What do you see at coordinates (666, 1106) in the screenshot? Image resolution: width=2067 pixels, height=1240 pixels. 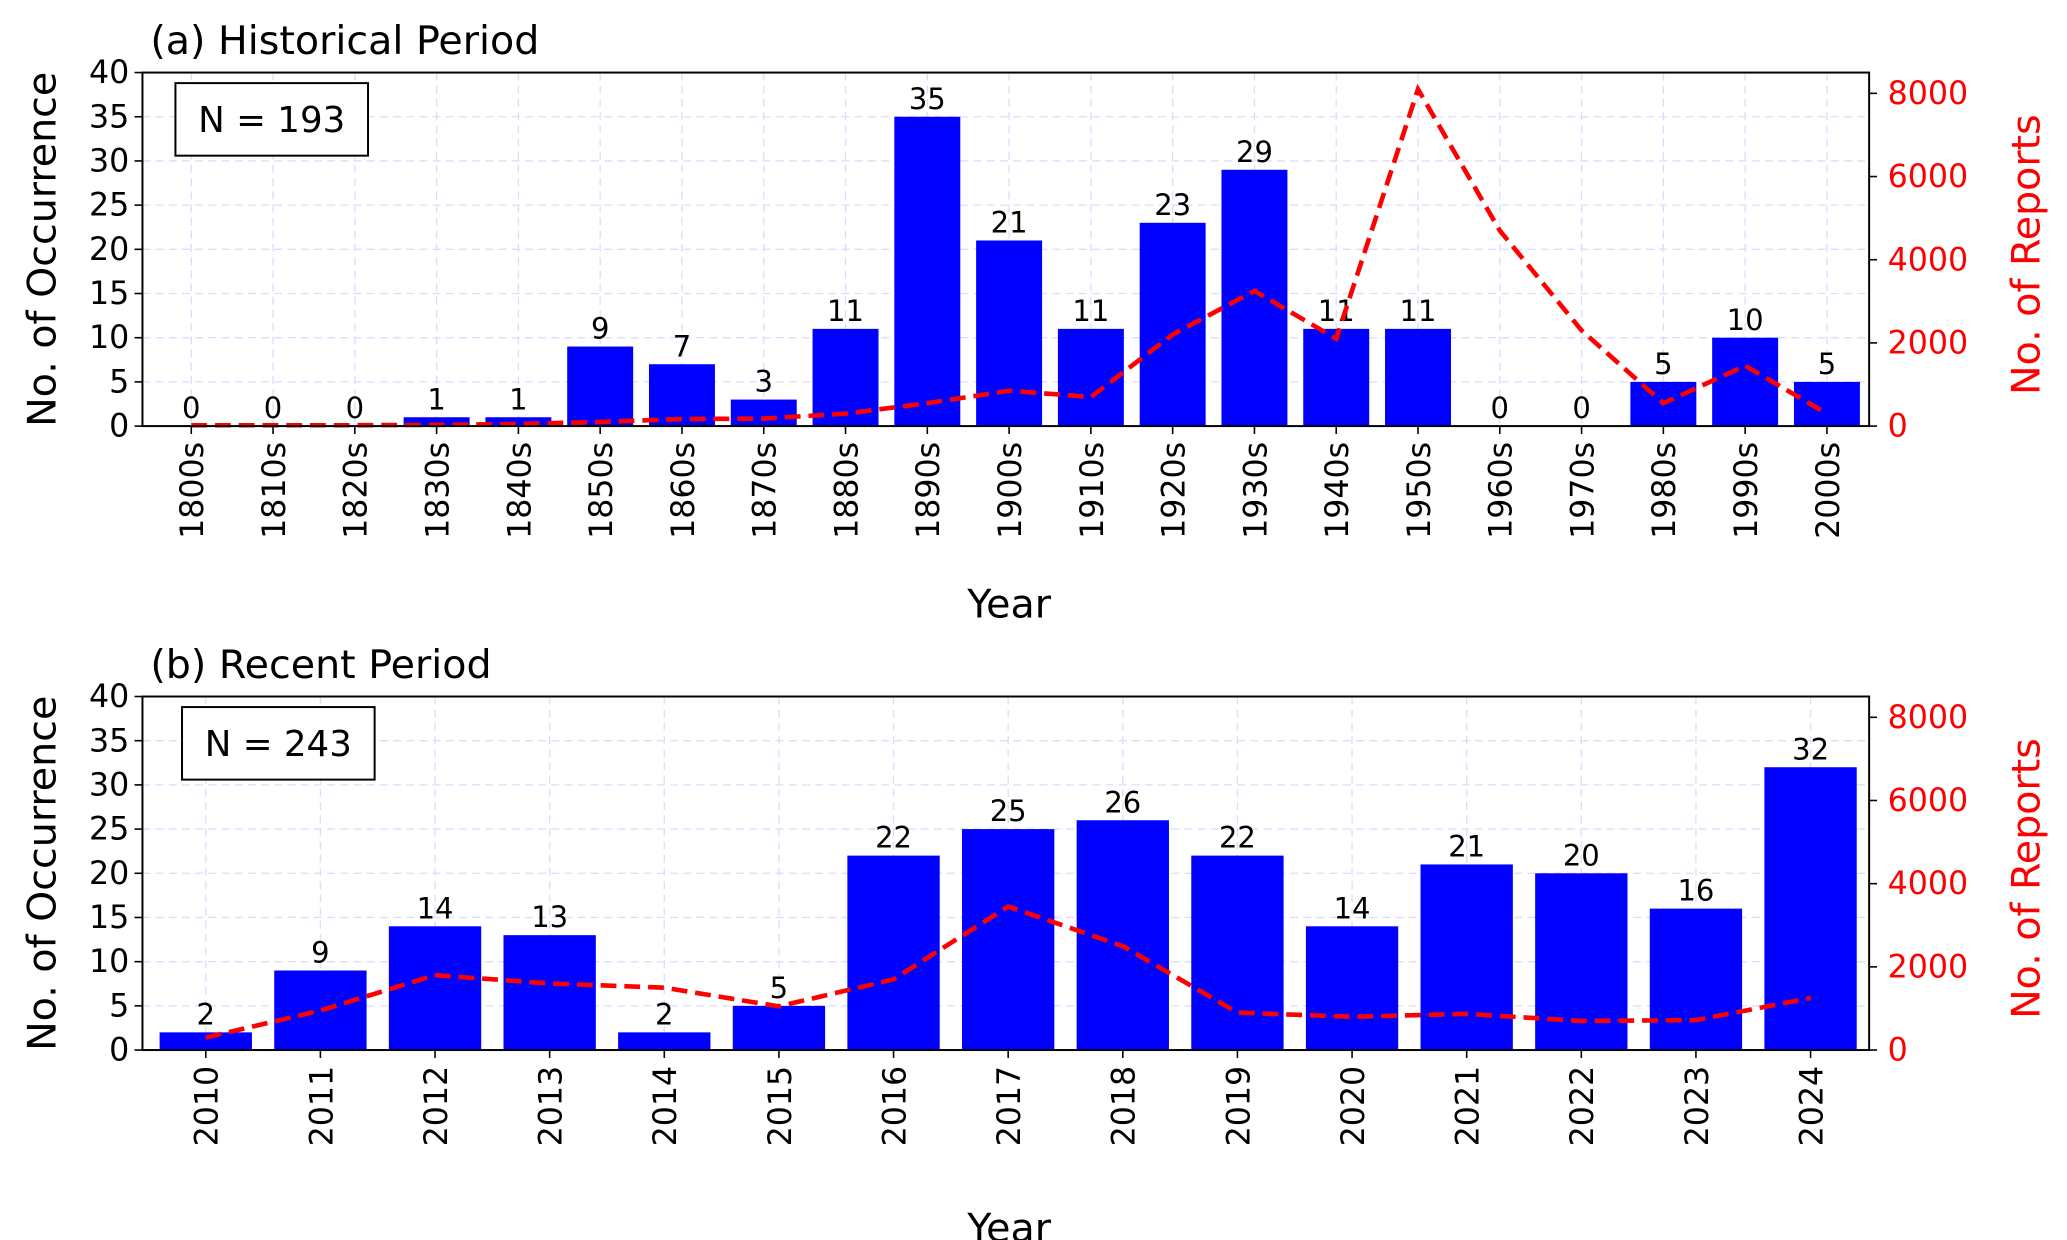 I see `x-tick-label: 2014` at bounding box center [666, 1106].